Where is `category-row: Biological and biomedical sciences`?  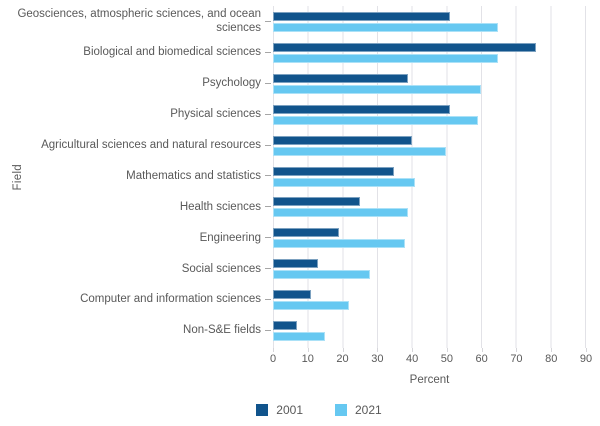 category-row: Biological and biomedical sciences is located at coordinates (293, 52).